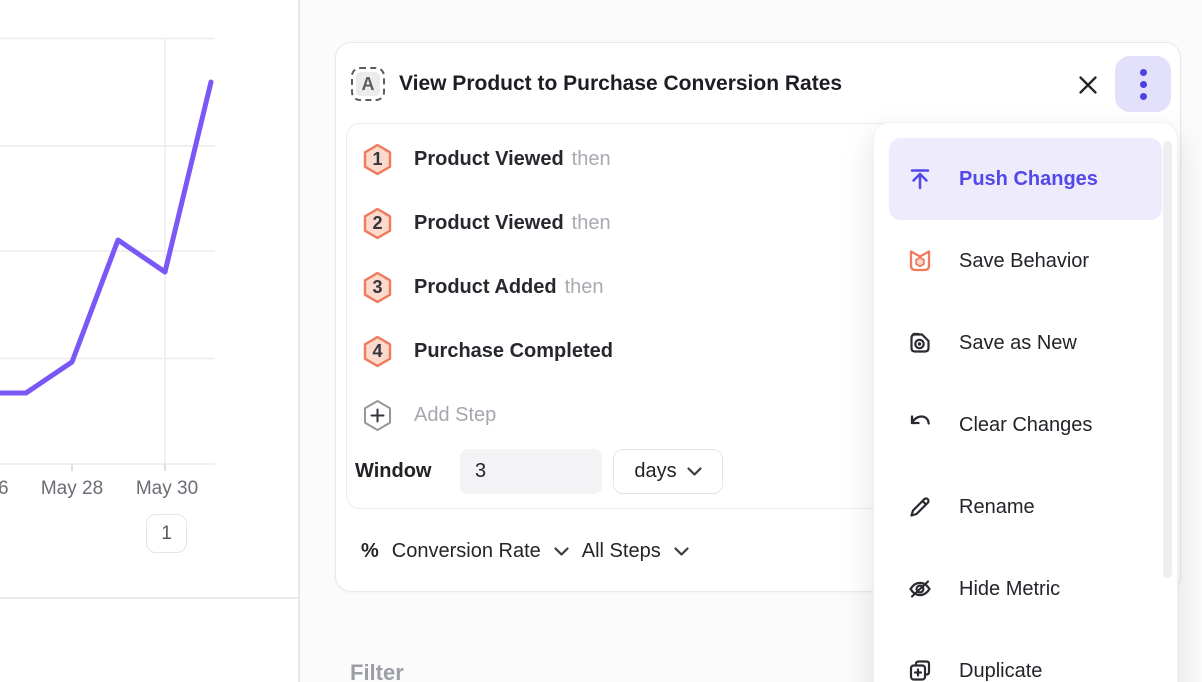 The image size is (1202, 682). Describe the element at coordinates (920, 507) in the screenshot. I see `pencil-icon` at that location.